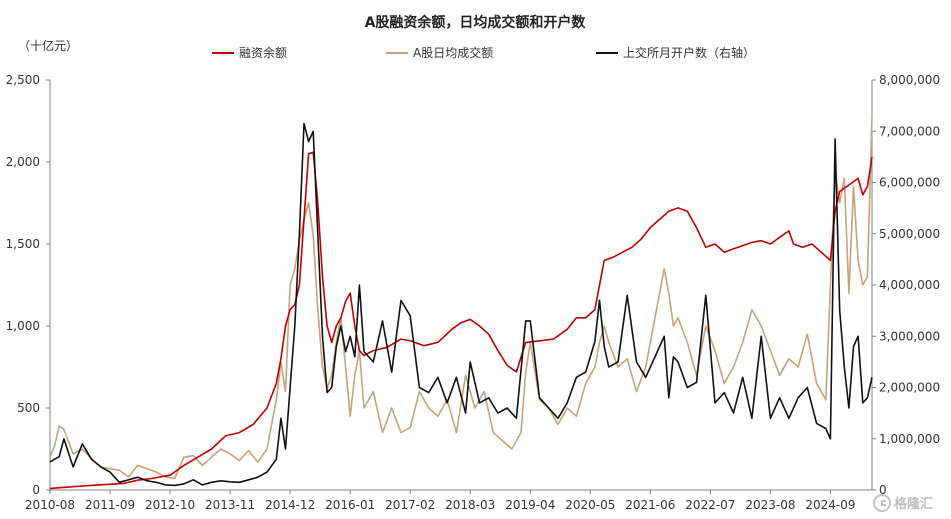 The height and width of the screenshot is (519, 951). Describe the element at coordinates (230, 505) in the screenshot. I see `x-tick-label: 2013-11` at that location.